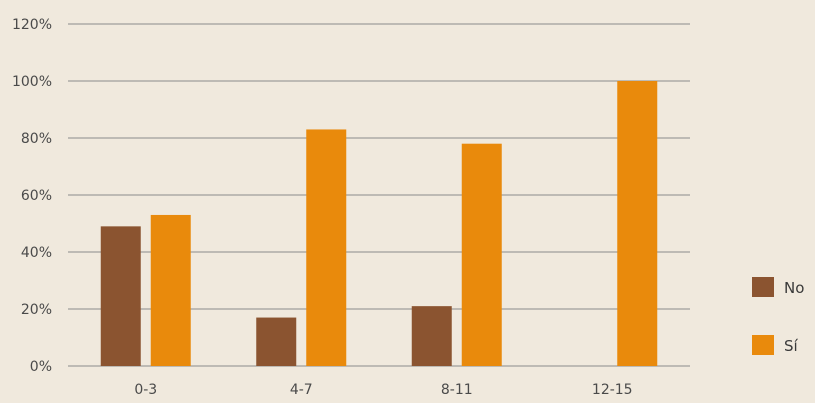 The height and width of the screenshot is (403, 815). I want to click on legend-swatch-no, so click(763, 287).